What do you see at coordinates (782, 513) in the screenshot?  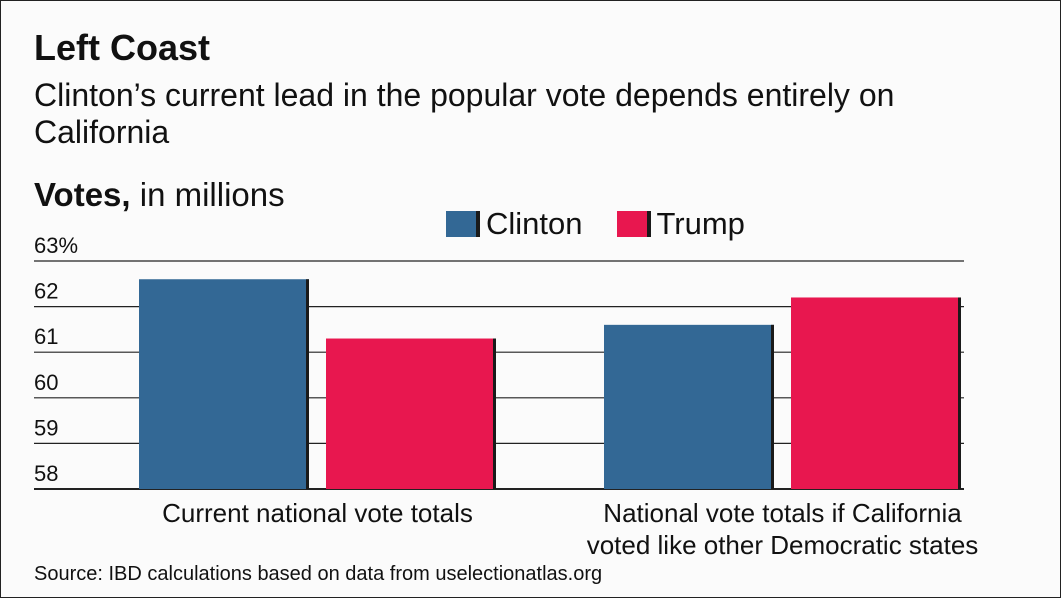 I see `x-category-label: National vote totals if California` at bounding box center [782, 513].